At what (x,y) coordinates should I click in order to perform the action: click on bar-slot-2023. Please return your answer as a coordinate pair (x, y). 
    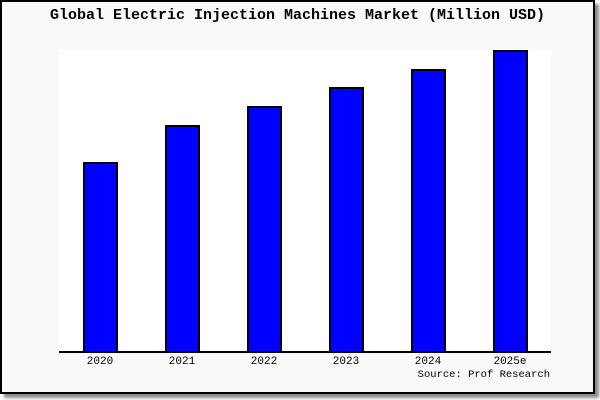
    Looking at the image, I should click on (346, 200).